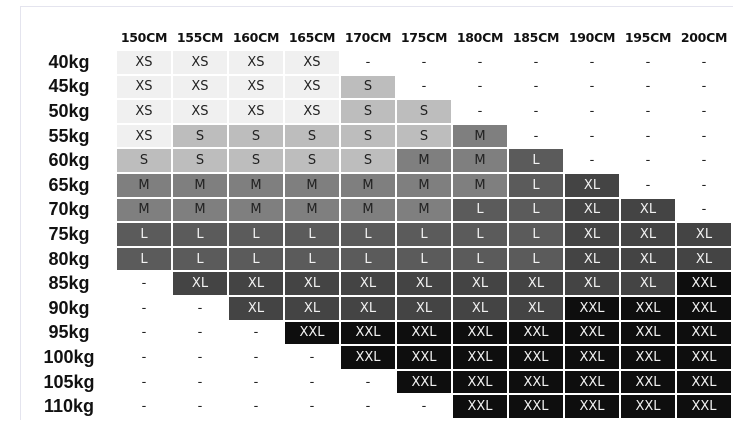  Describe the element at coordinates (424, 37) in the screenshot. I see `height-header: 175CM` at that location.